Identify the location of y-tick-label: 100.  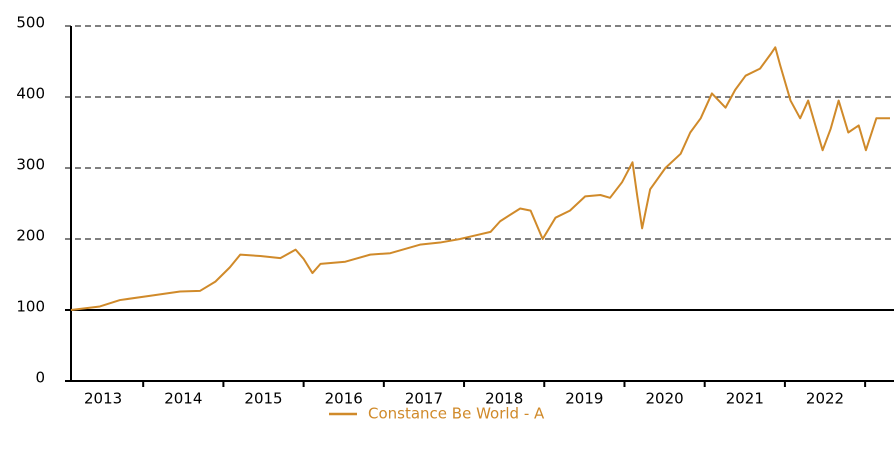
(30, 307).